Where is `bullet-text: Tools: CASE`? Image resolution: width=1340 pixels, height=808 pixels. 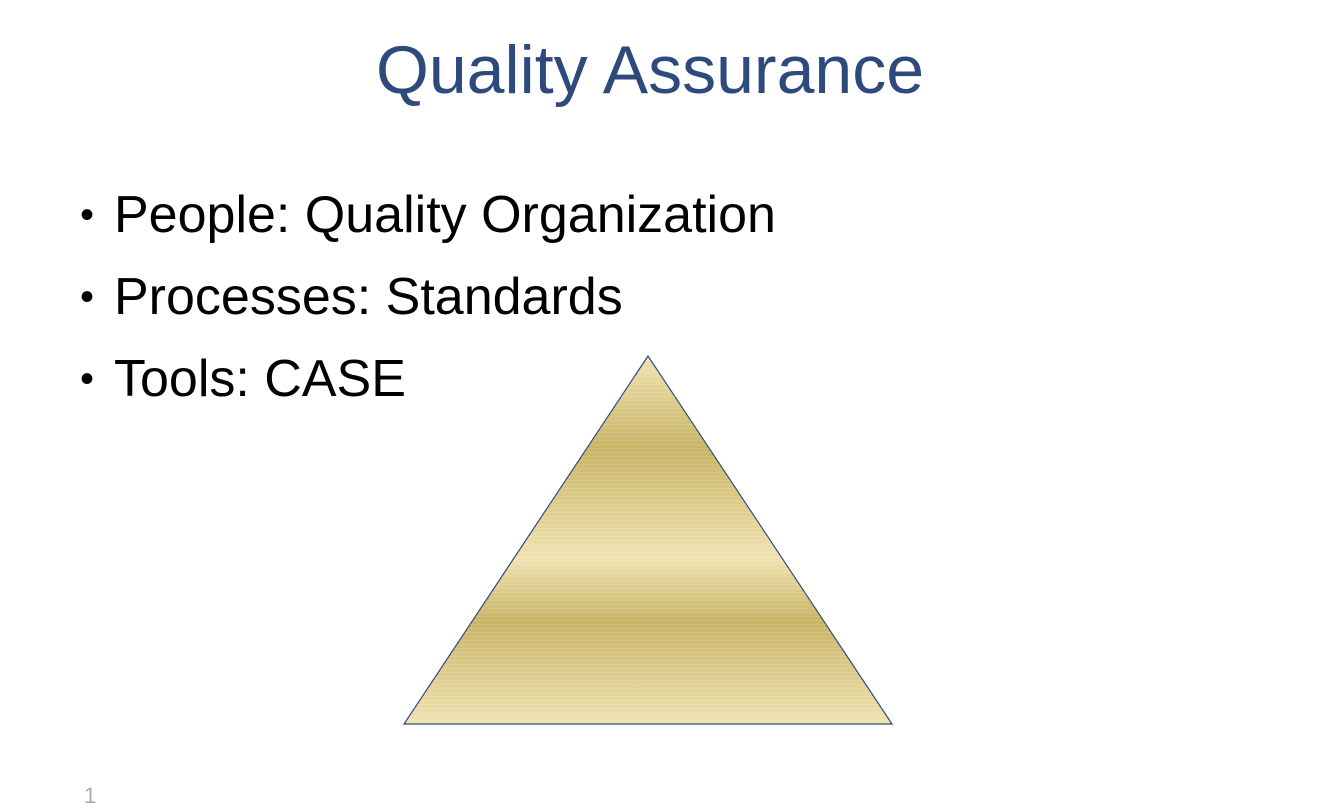
bullet-text: Tools: CASE is located at coordinates (260, 379).